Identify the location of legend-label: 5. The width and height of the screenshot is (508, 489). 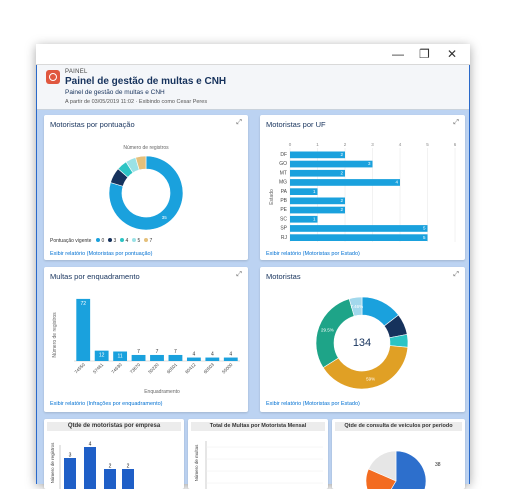
(139, 241).